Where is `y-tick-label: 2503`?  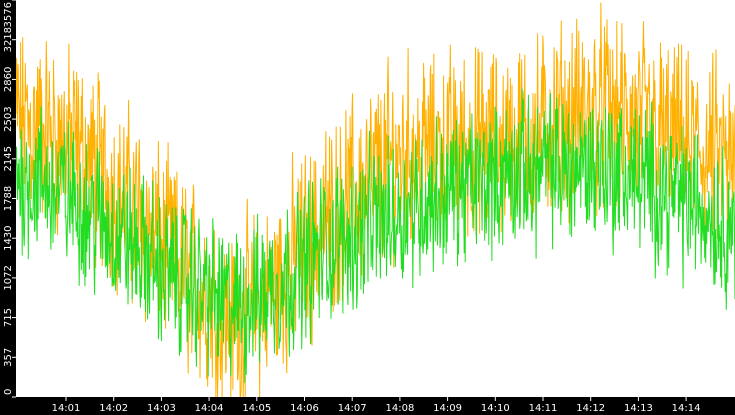
y-tick-label: 2503 is located at coordinates (8, 118).